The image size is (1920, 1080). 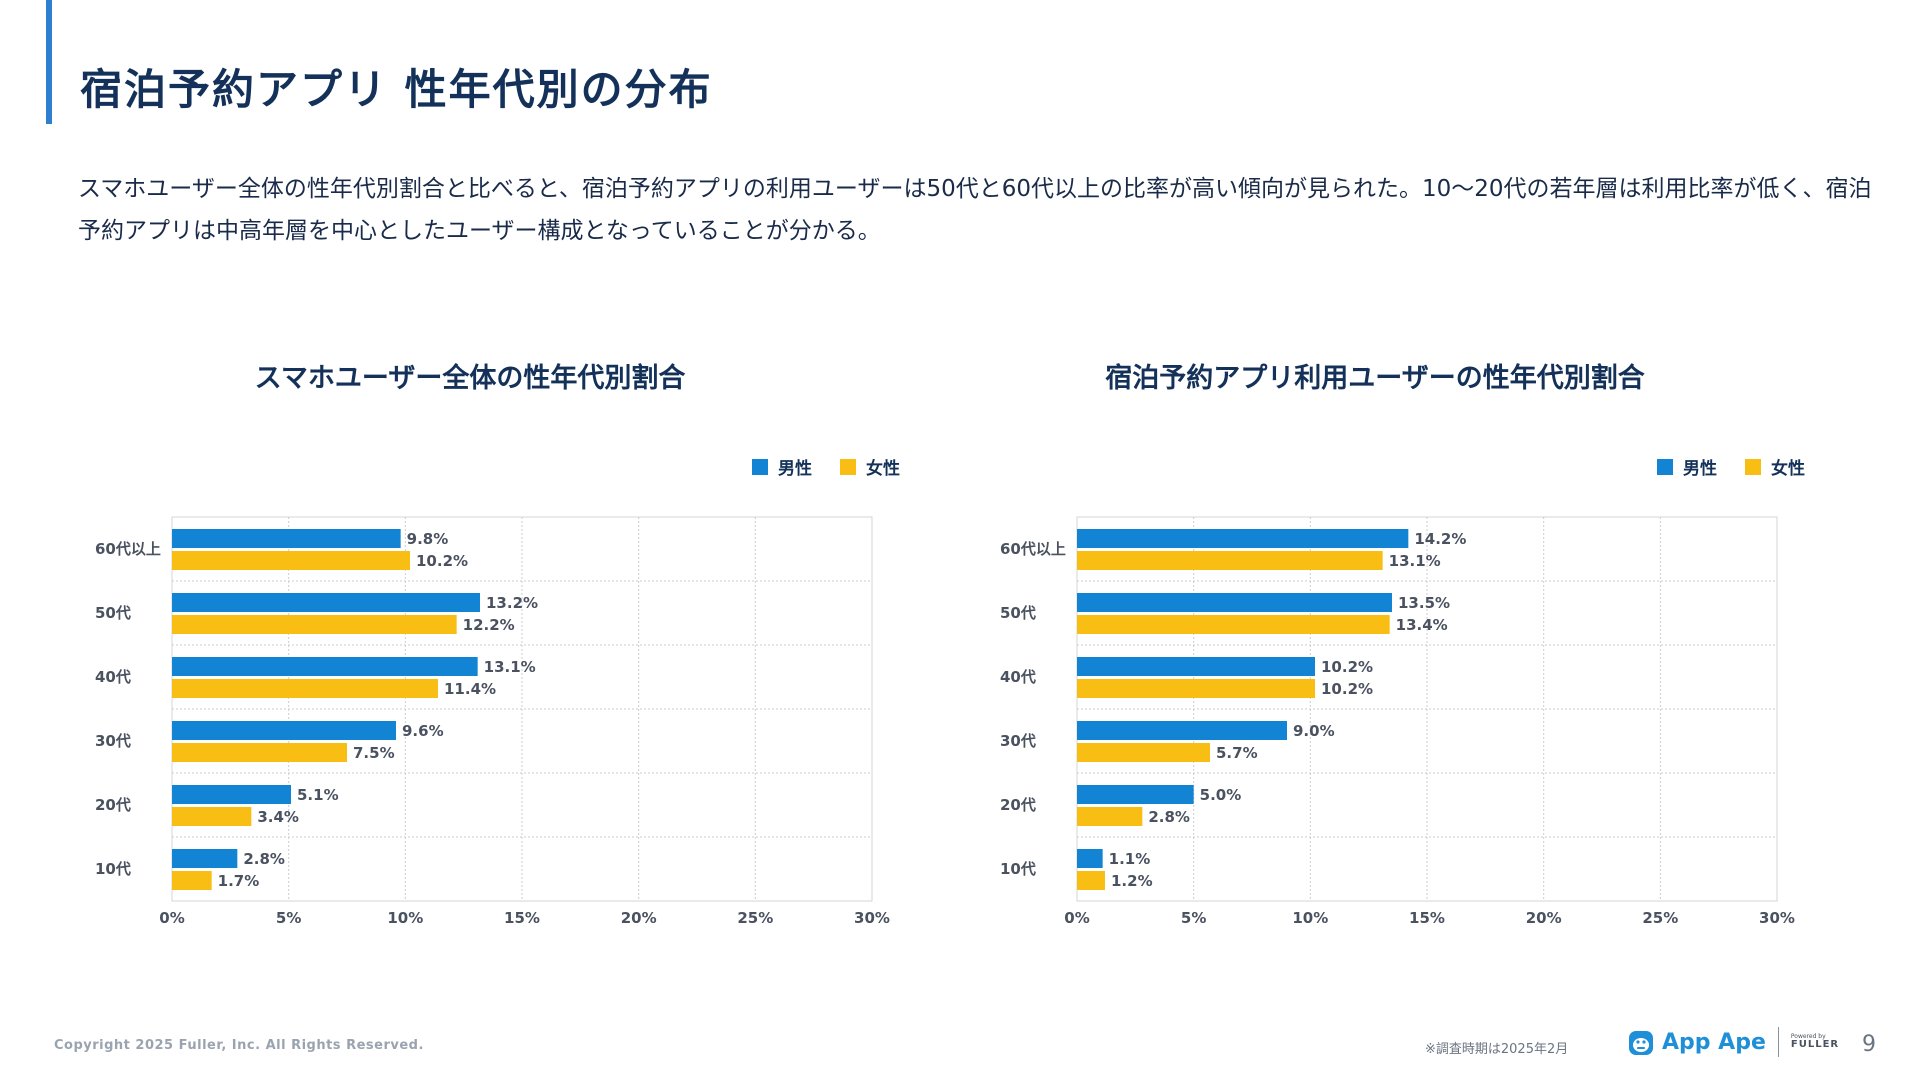 What do you see at coordinates (1424, 603) in the screenshot?
I see `data-label: 13.5%` at bounding box center [1424, 603].